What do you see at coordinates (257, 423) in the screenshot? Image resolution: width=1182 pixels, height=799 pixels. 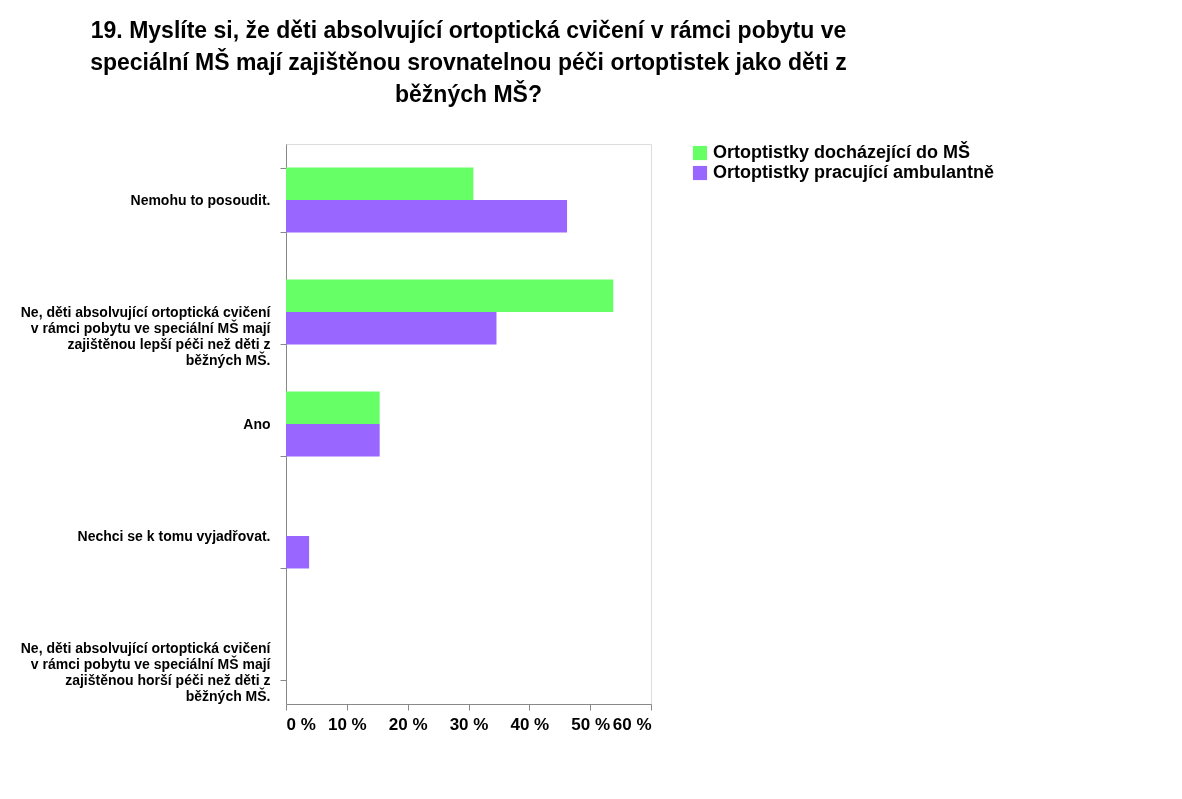 I see `y-tick-label: Ano` at bounding box center [257, 423].